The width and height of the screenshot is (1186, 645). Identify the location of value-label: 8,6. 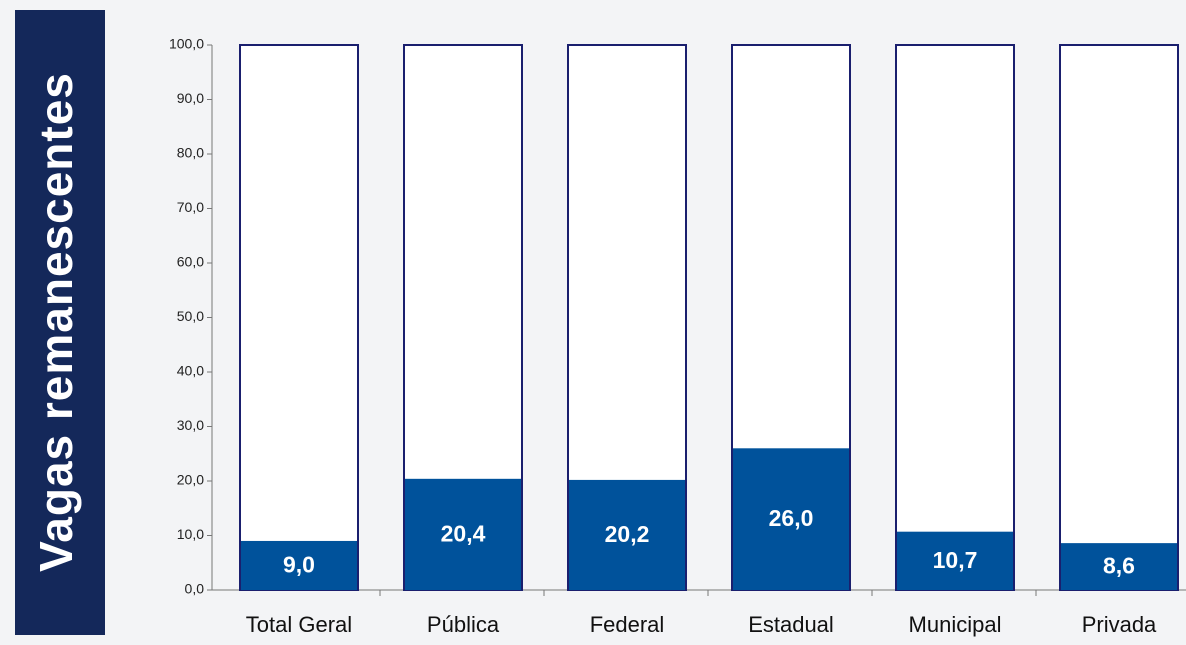
(1119, 566).